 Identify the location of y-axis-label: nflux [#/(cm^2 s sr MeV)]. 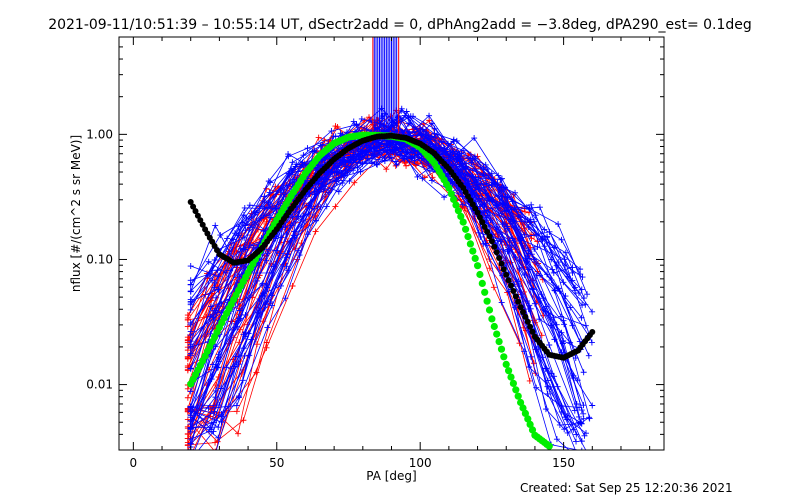
(76, 213).